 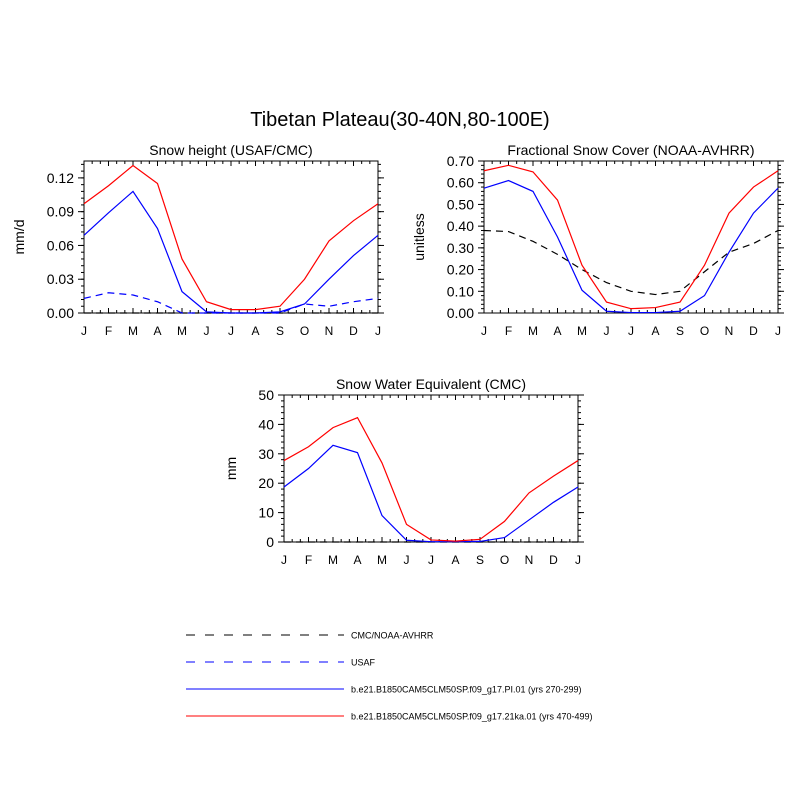 What do you see at coordinates (363, 663) in the screenshot?
I see `legend-label: USAF` at bounding box center [363, 663].